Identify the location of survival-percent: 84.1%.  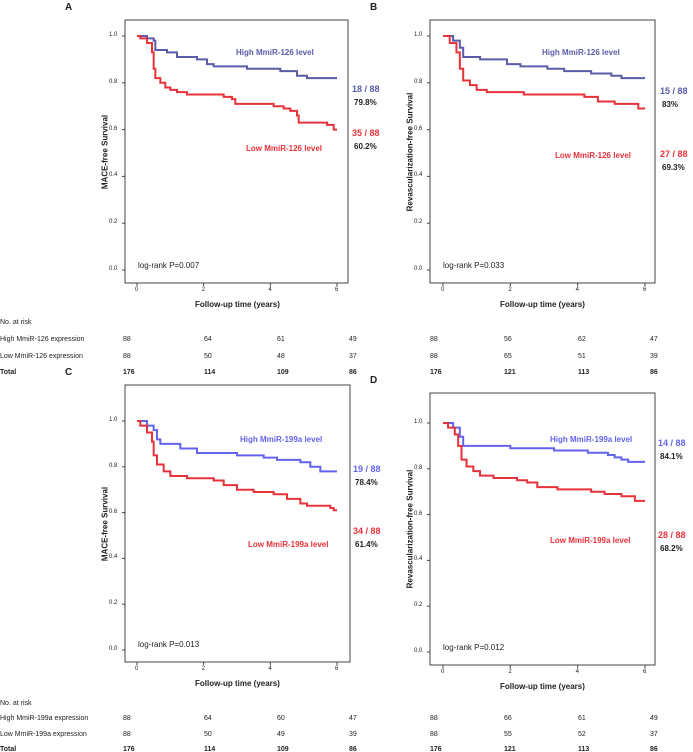
(671, 456).